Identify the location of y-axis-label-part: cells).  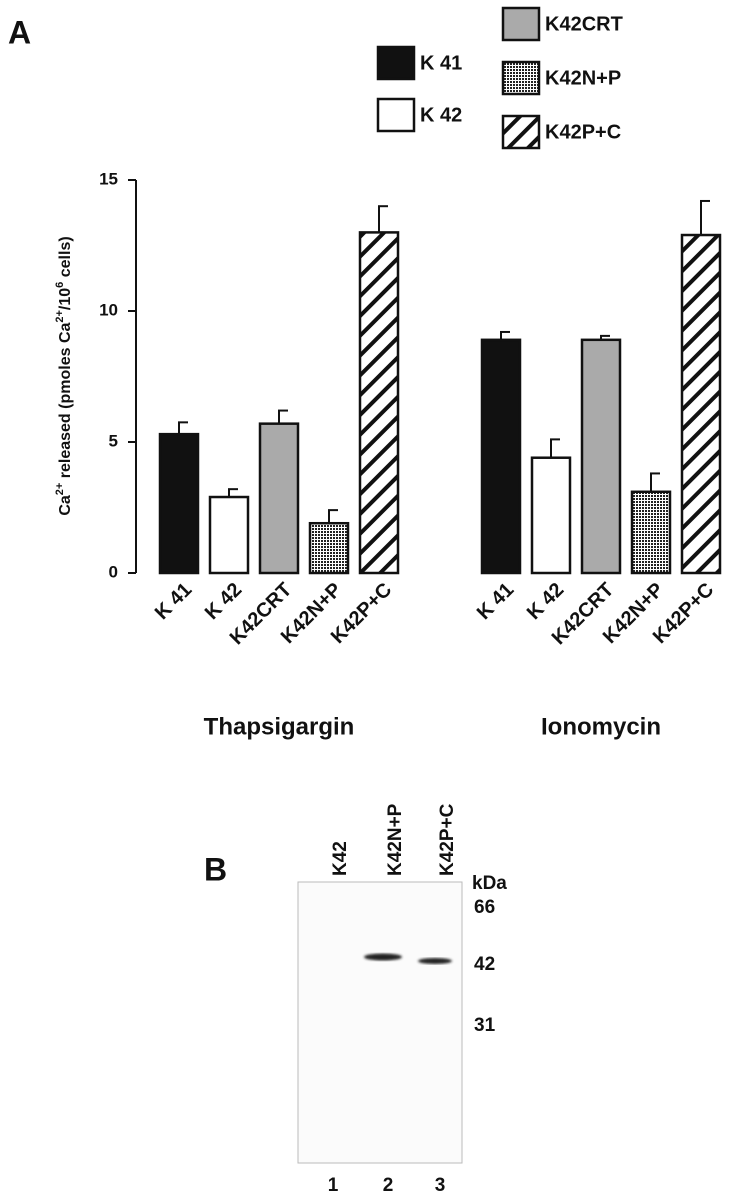
(65, 258).